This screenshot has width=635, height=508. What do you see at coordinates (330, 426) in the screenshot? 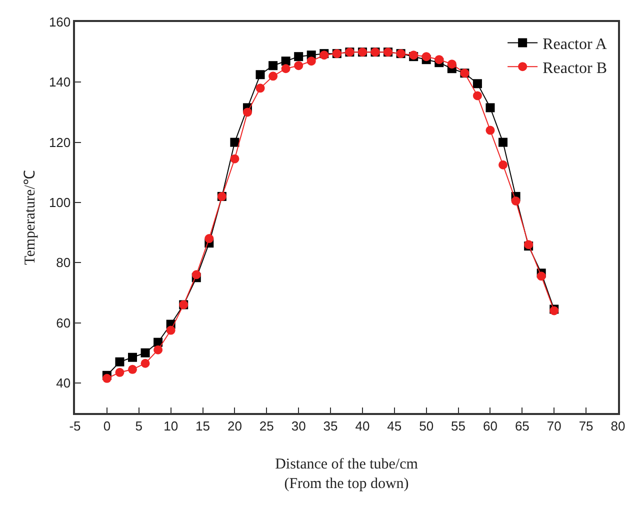
I see `x-tick-label: 35` at bounding box center [330, 426].